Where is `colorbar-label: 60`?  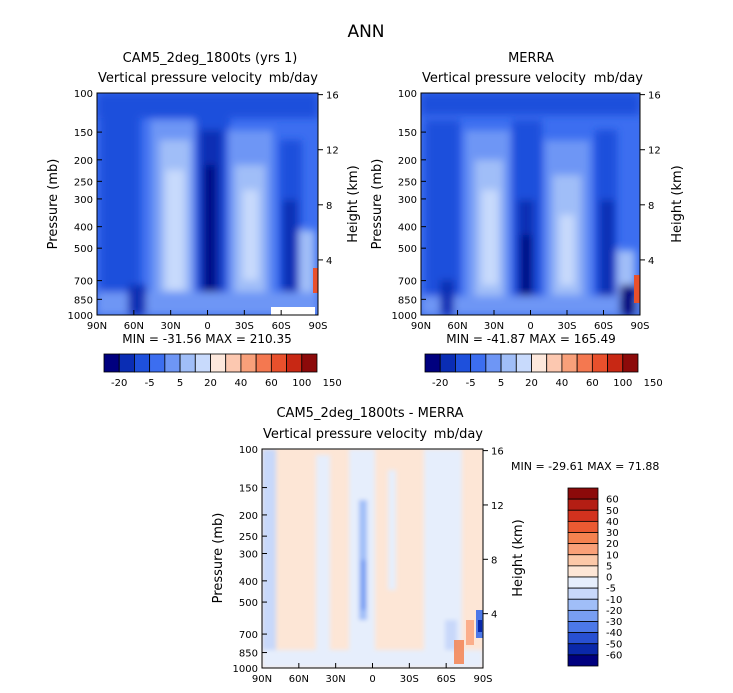
colorbar-label: 60 is located at coordinates (592, 383).